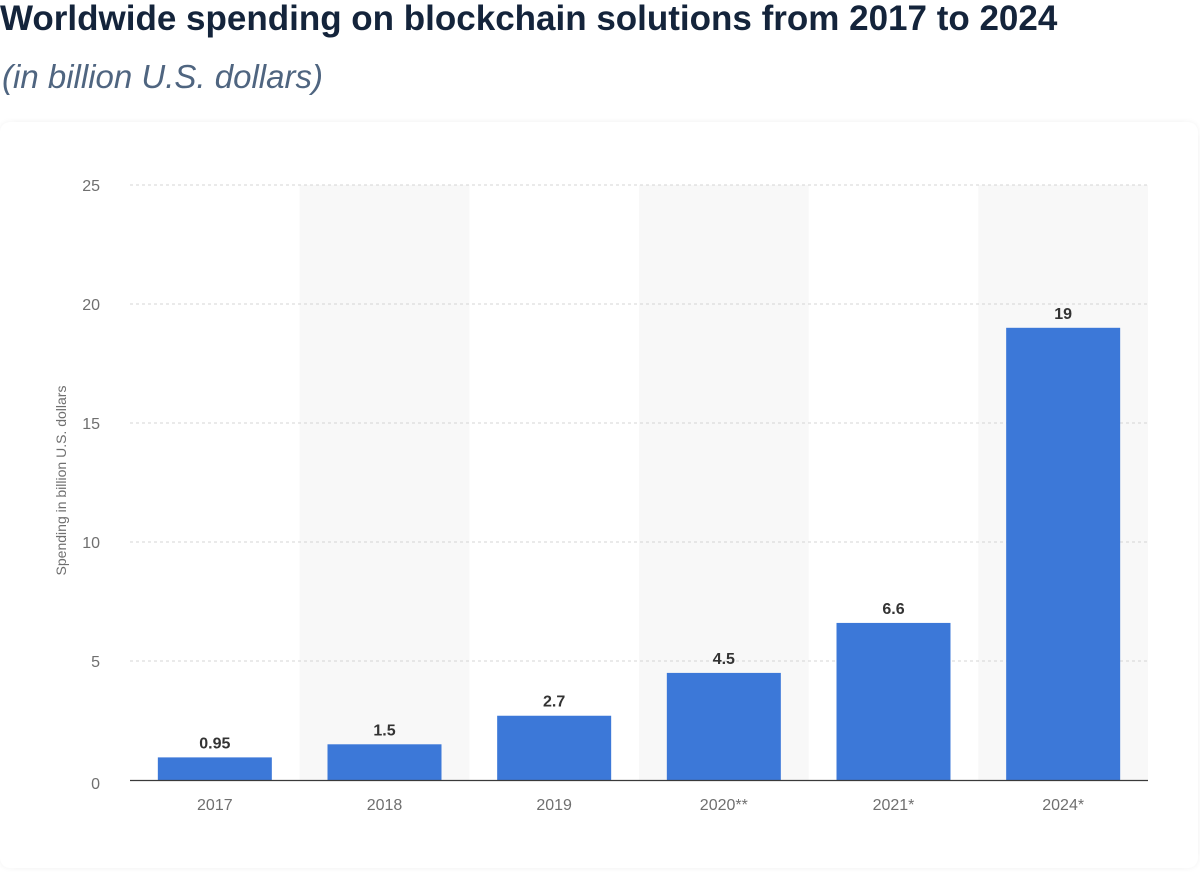 Image resolution: width=1200 pixels, height=872 pixels. What do you see at coordinates (385, 805) in the screenshot?
I see `x-tick-label: 2018` at bounding box center [385, 805].